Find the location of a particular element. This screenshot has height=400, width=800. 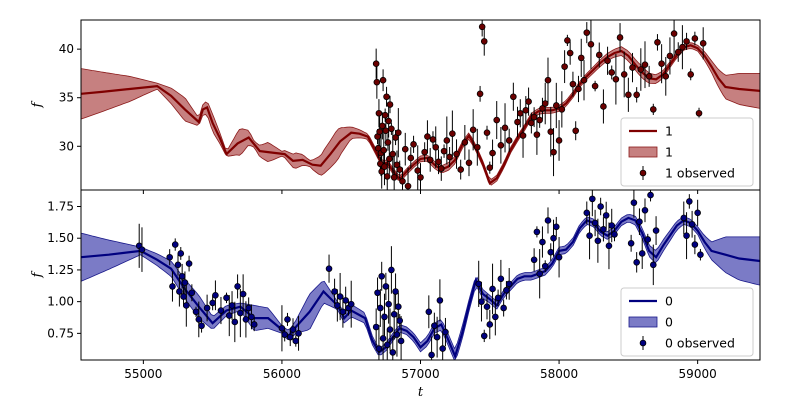

y-tick-label: 1.75 is located at coordinates (60, 206).